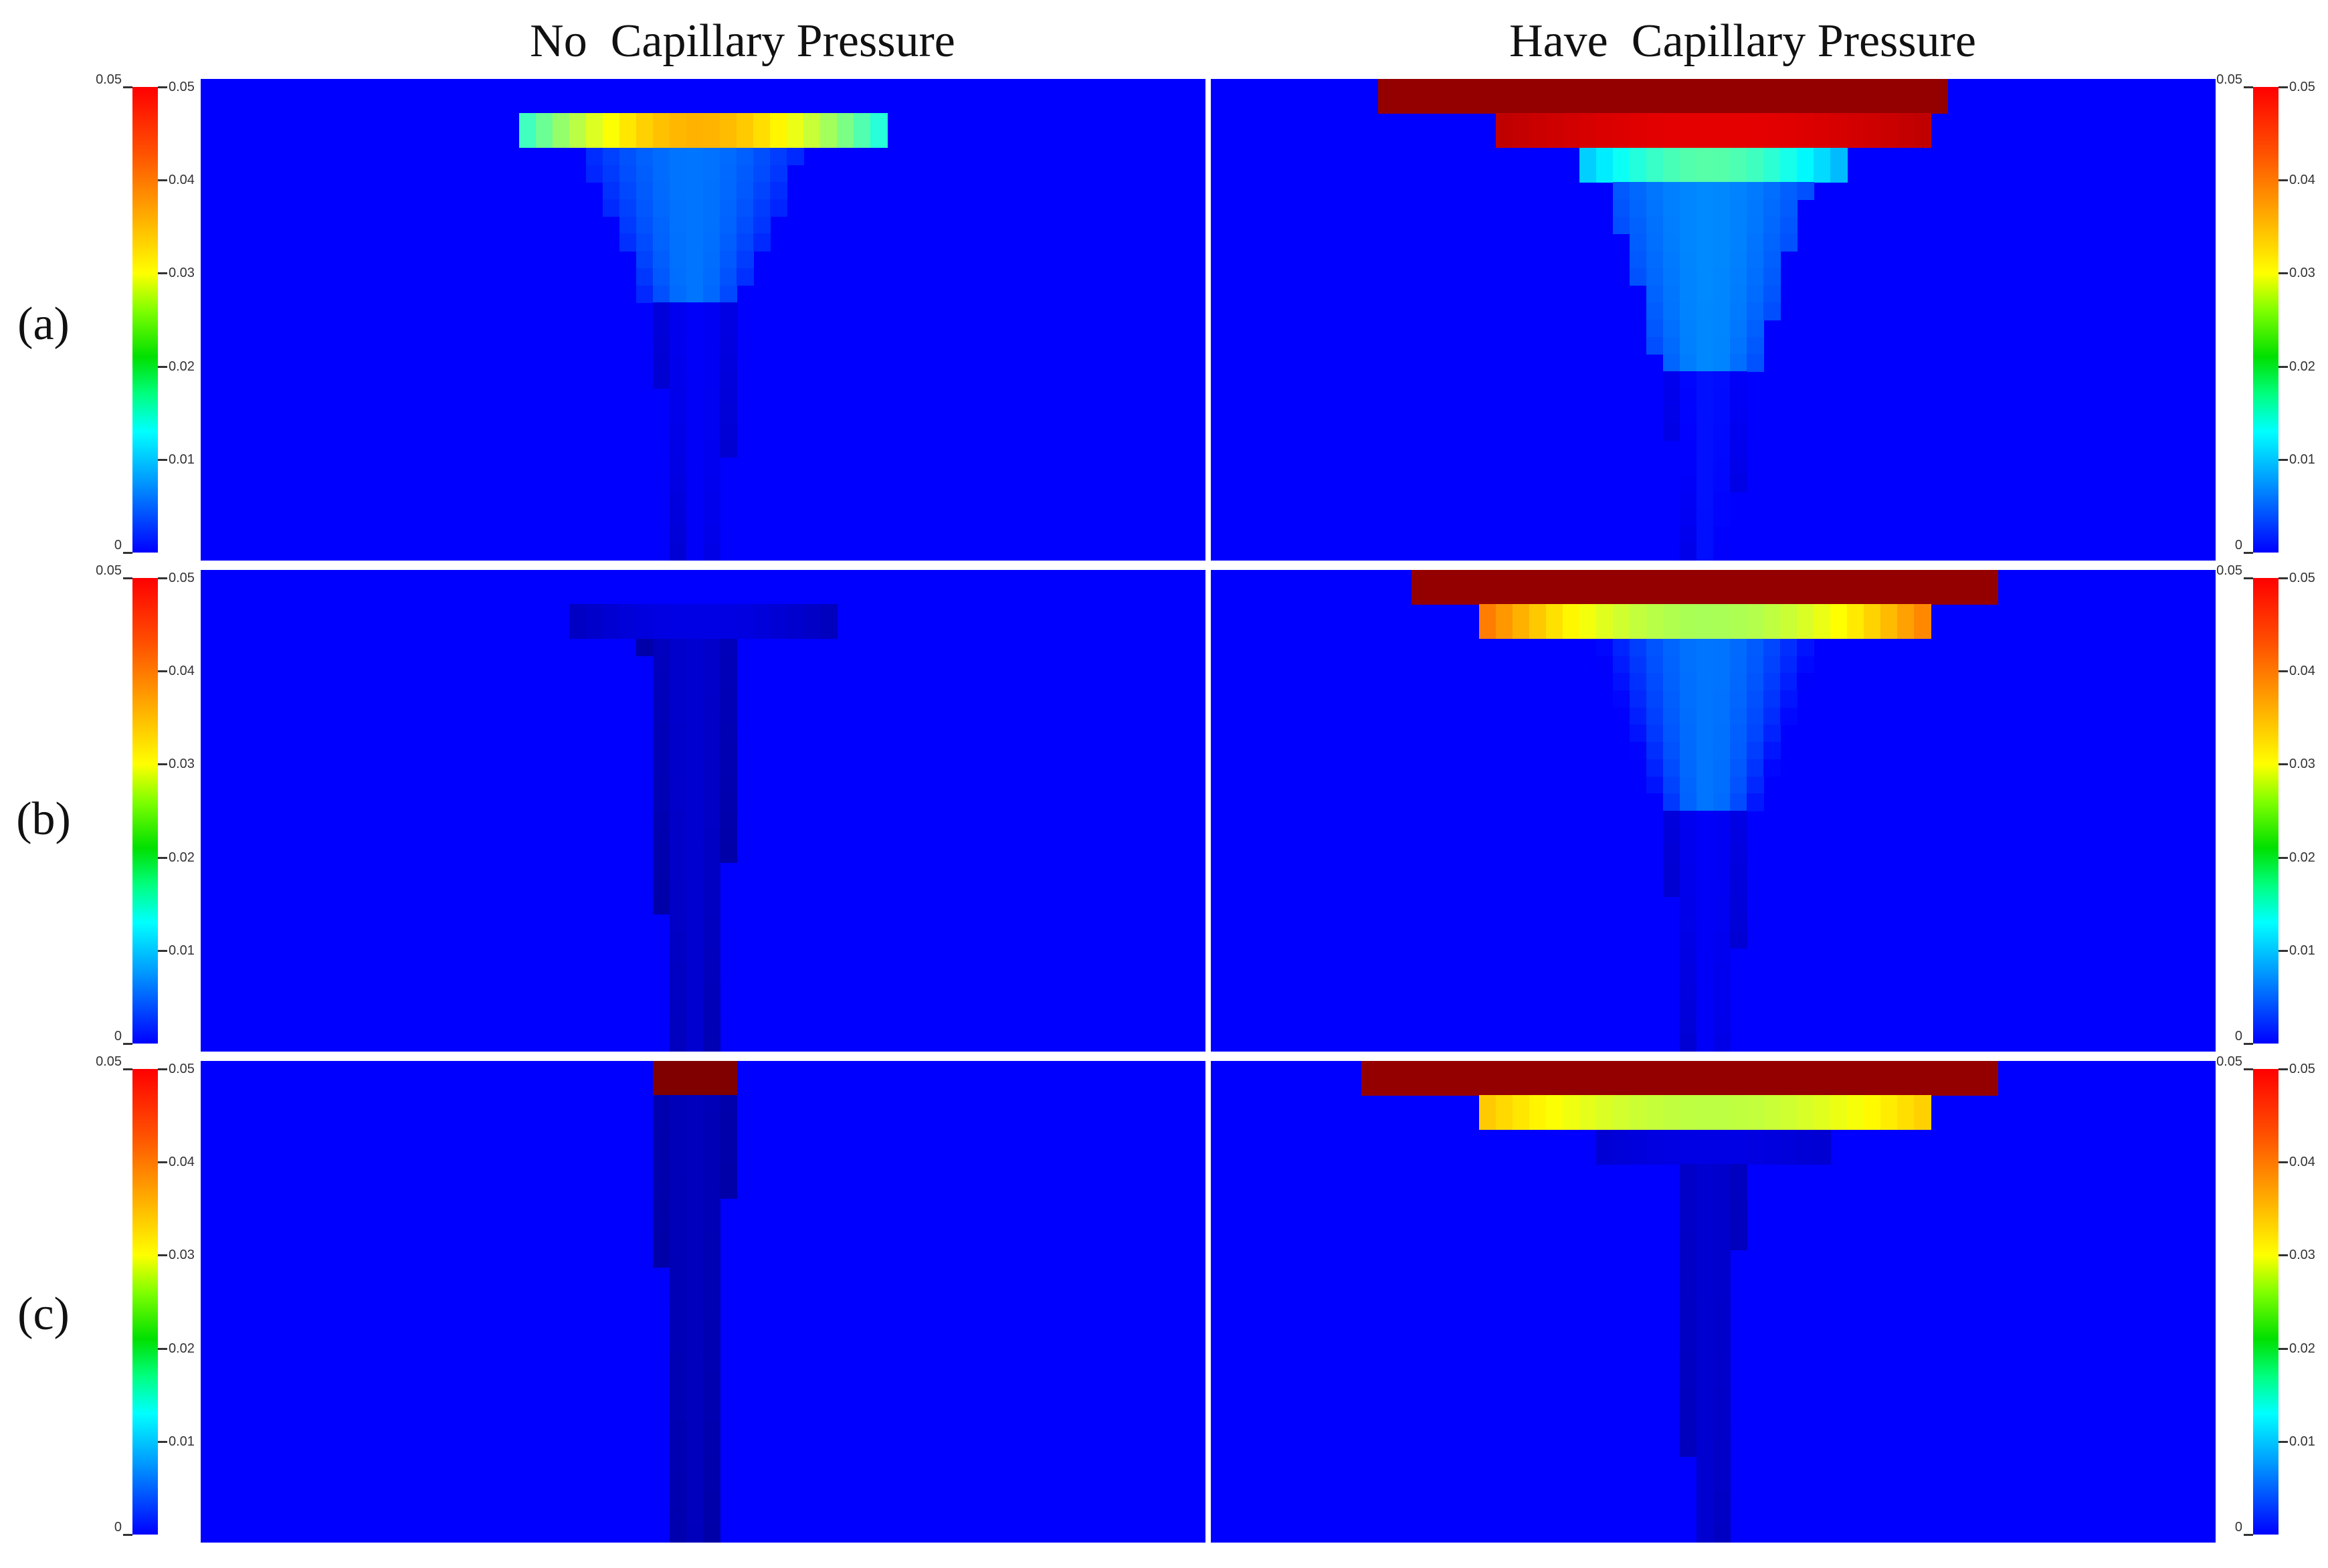 The width and height of the screenshot is (2328, 1568). Describe the element at coordinates (703, 811) in the screenshot. I see `heatmap-panel-r1-c0` at that location.